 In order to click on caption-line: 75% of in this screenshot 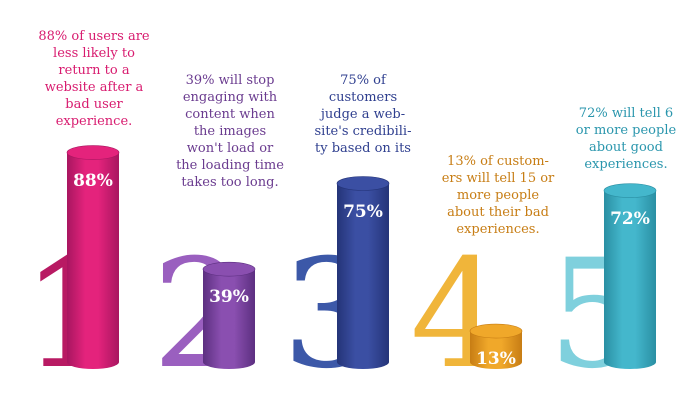, I will do `click(363, 80)`.